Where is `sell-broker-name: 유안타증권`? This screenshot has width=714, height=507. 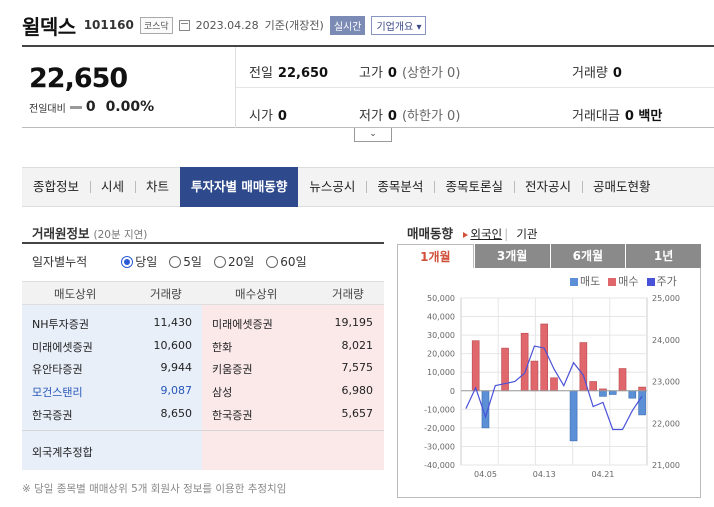
sell-broker-name: 유안타증권 is located at coordinates (57, 369).